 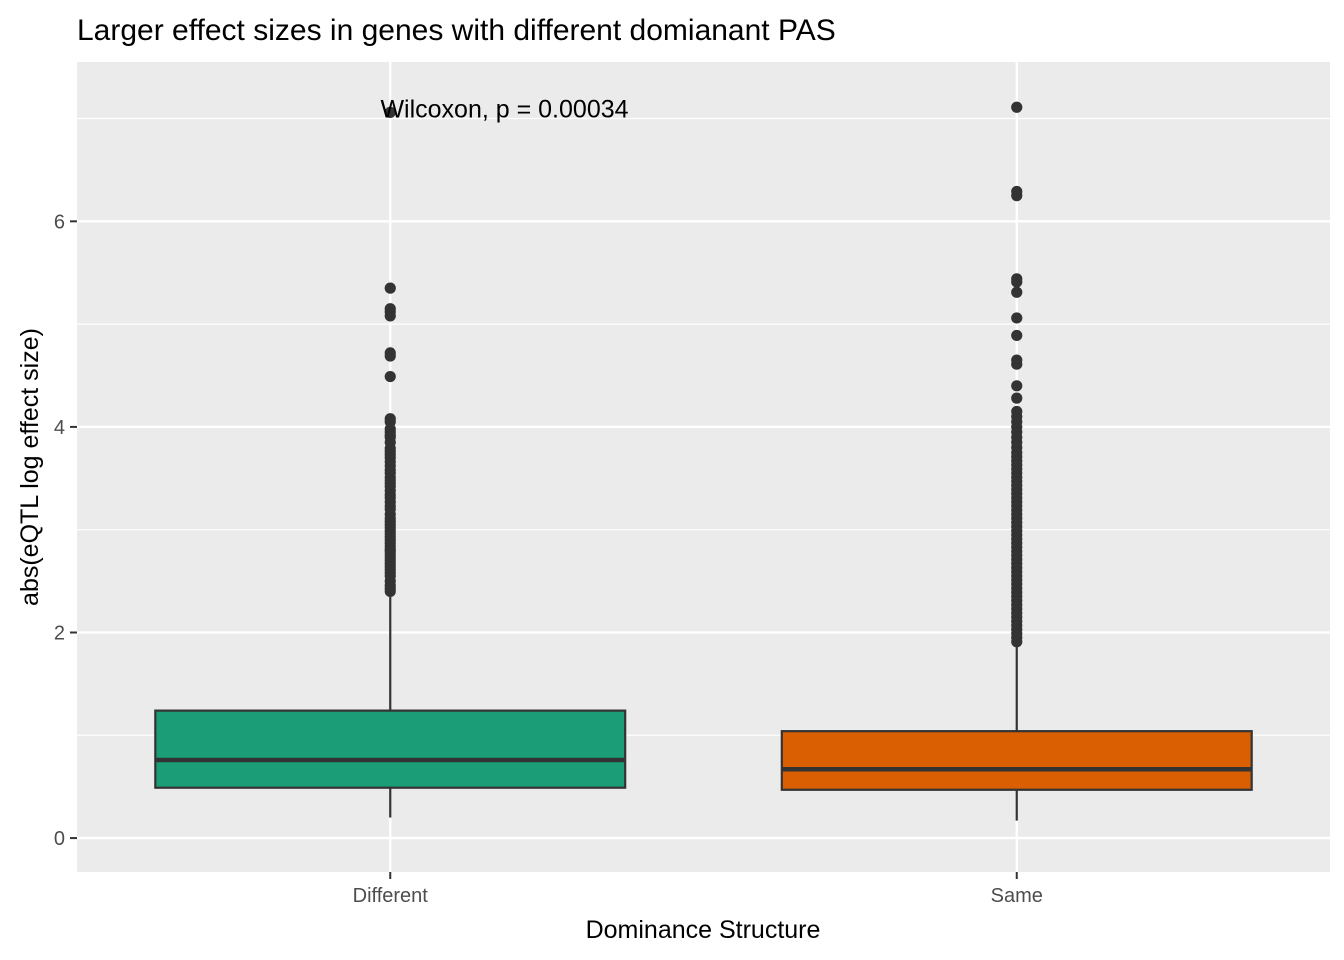 What do you see at coordinates (65, 530) in the screenshot?
I see `y-axis: 0 2 4 6` at bounding box center [65, 530].